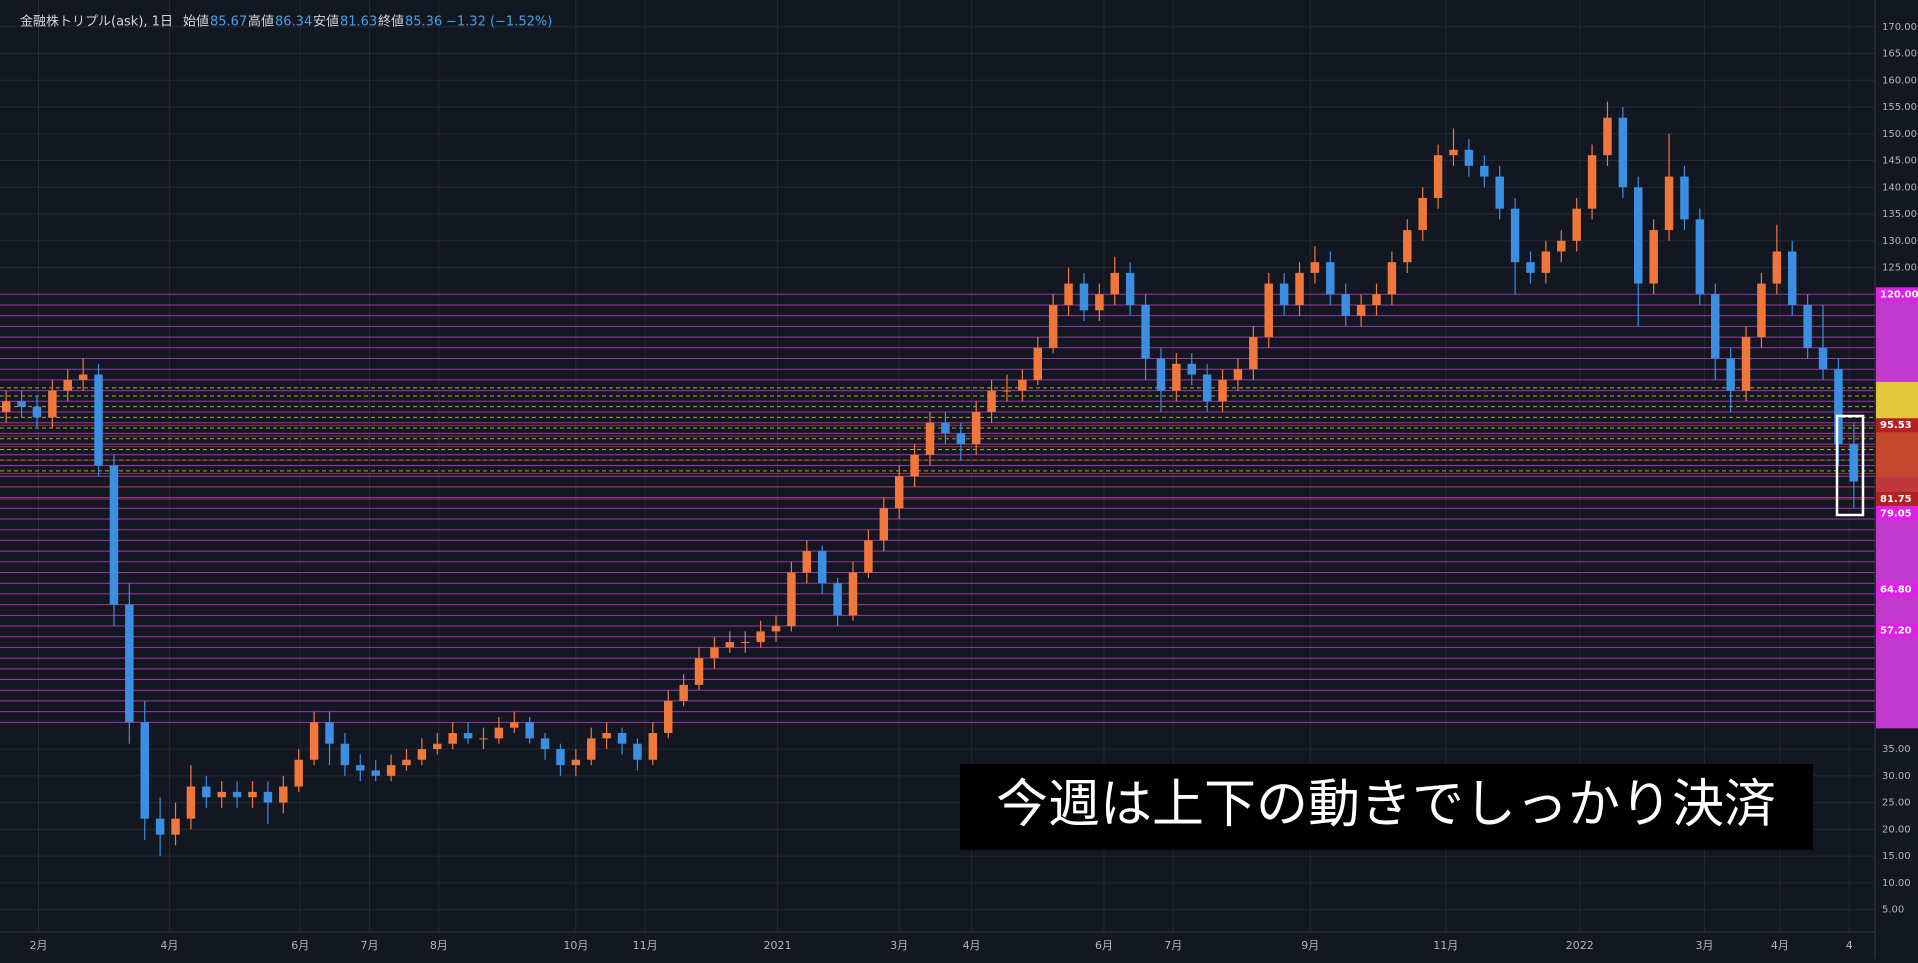  I want to click on change-value: −1.32 (−1.52%), so click(499, 22).